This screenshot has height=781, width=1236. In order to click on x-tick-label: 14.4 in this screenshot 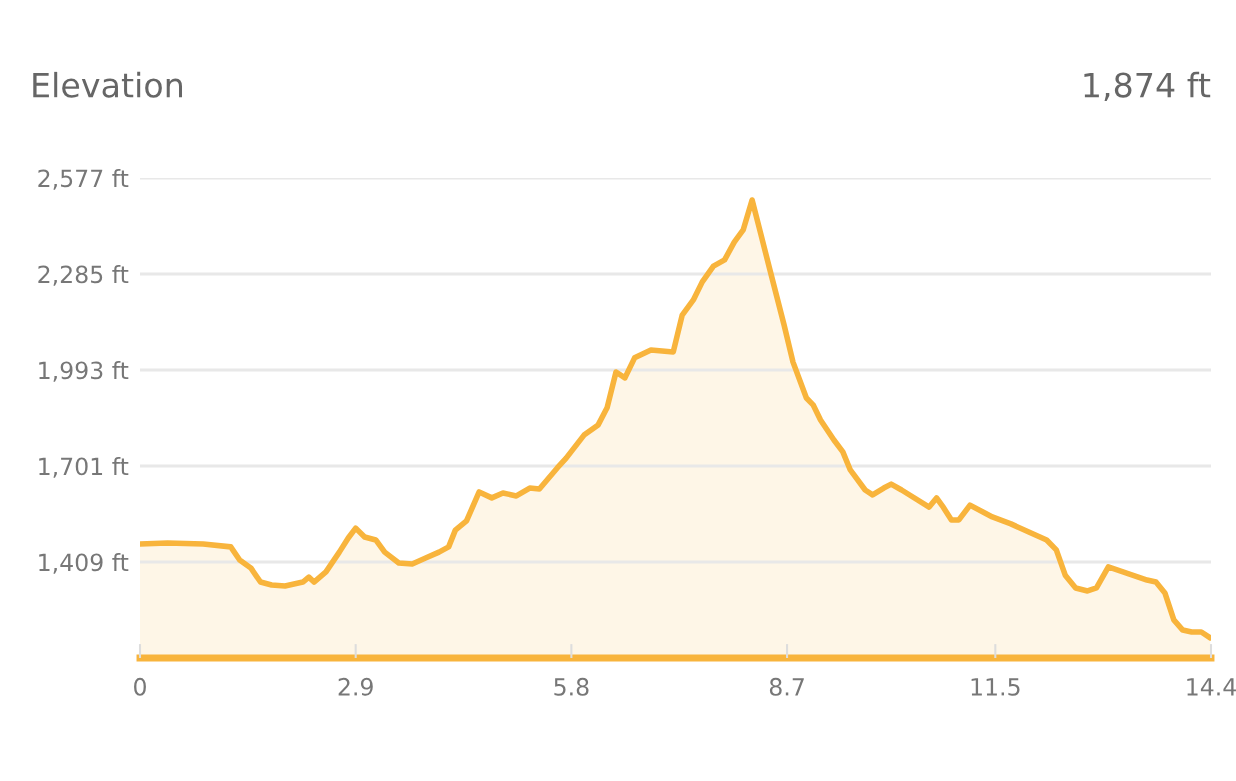, I will do `click(1211, 687)`.